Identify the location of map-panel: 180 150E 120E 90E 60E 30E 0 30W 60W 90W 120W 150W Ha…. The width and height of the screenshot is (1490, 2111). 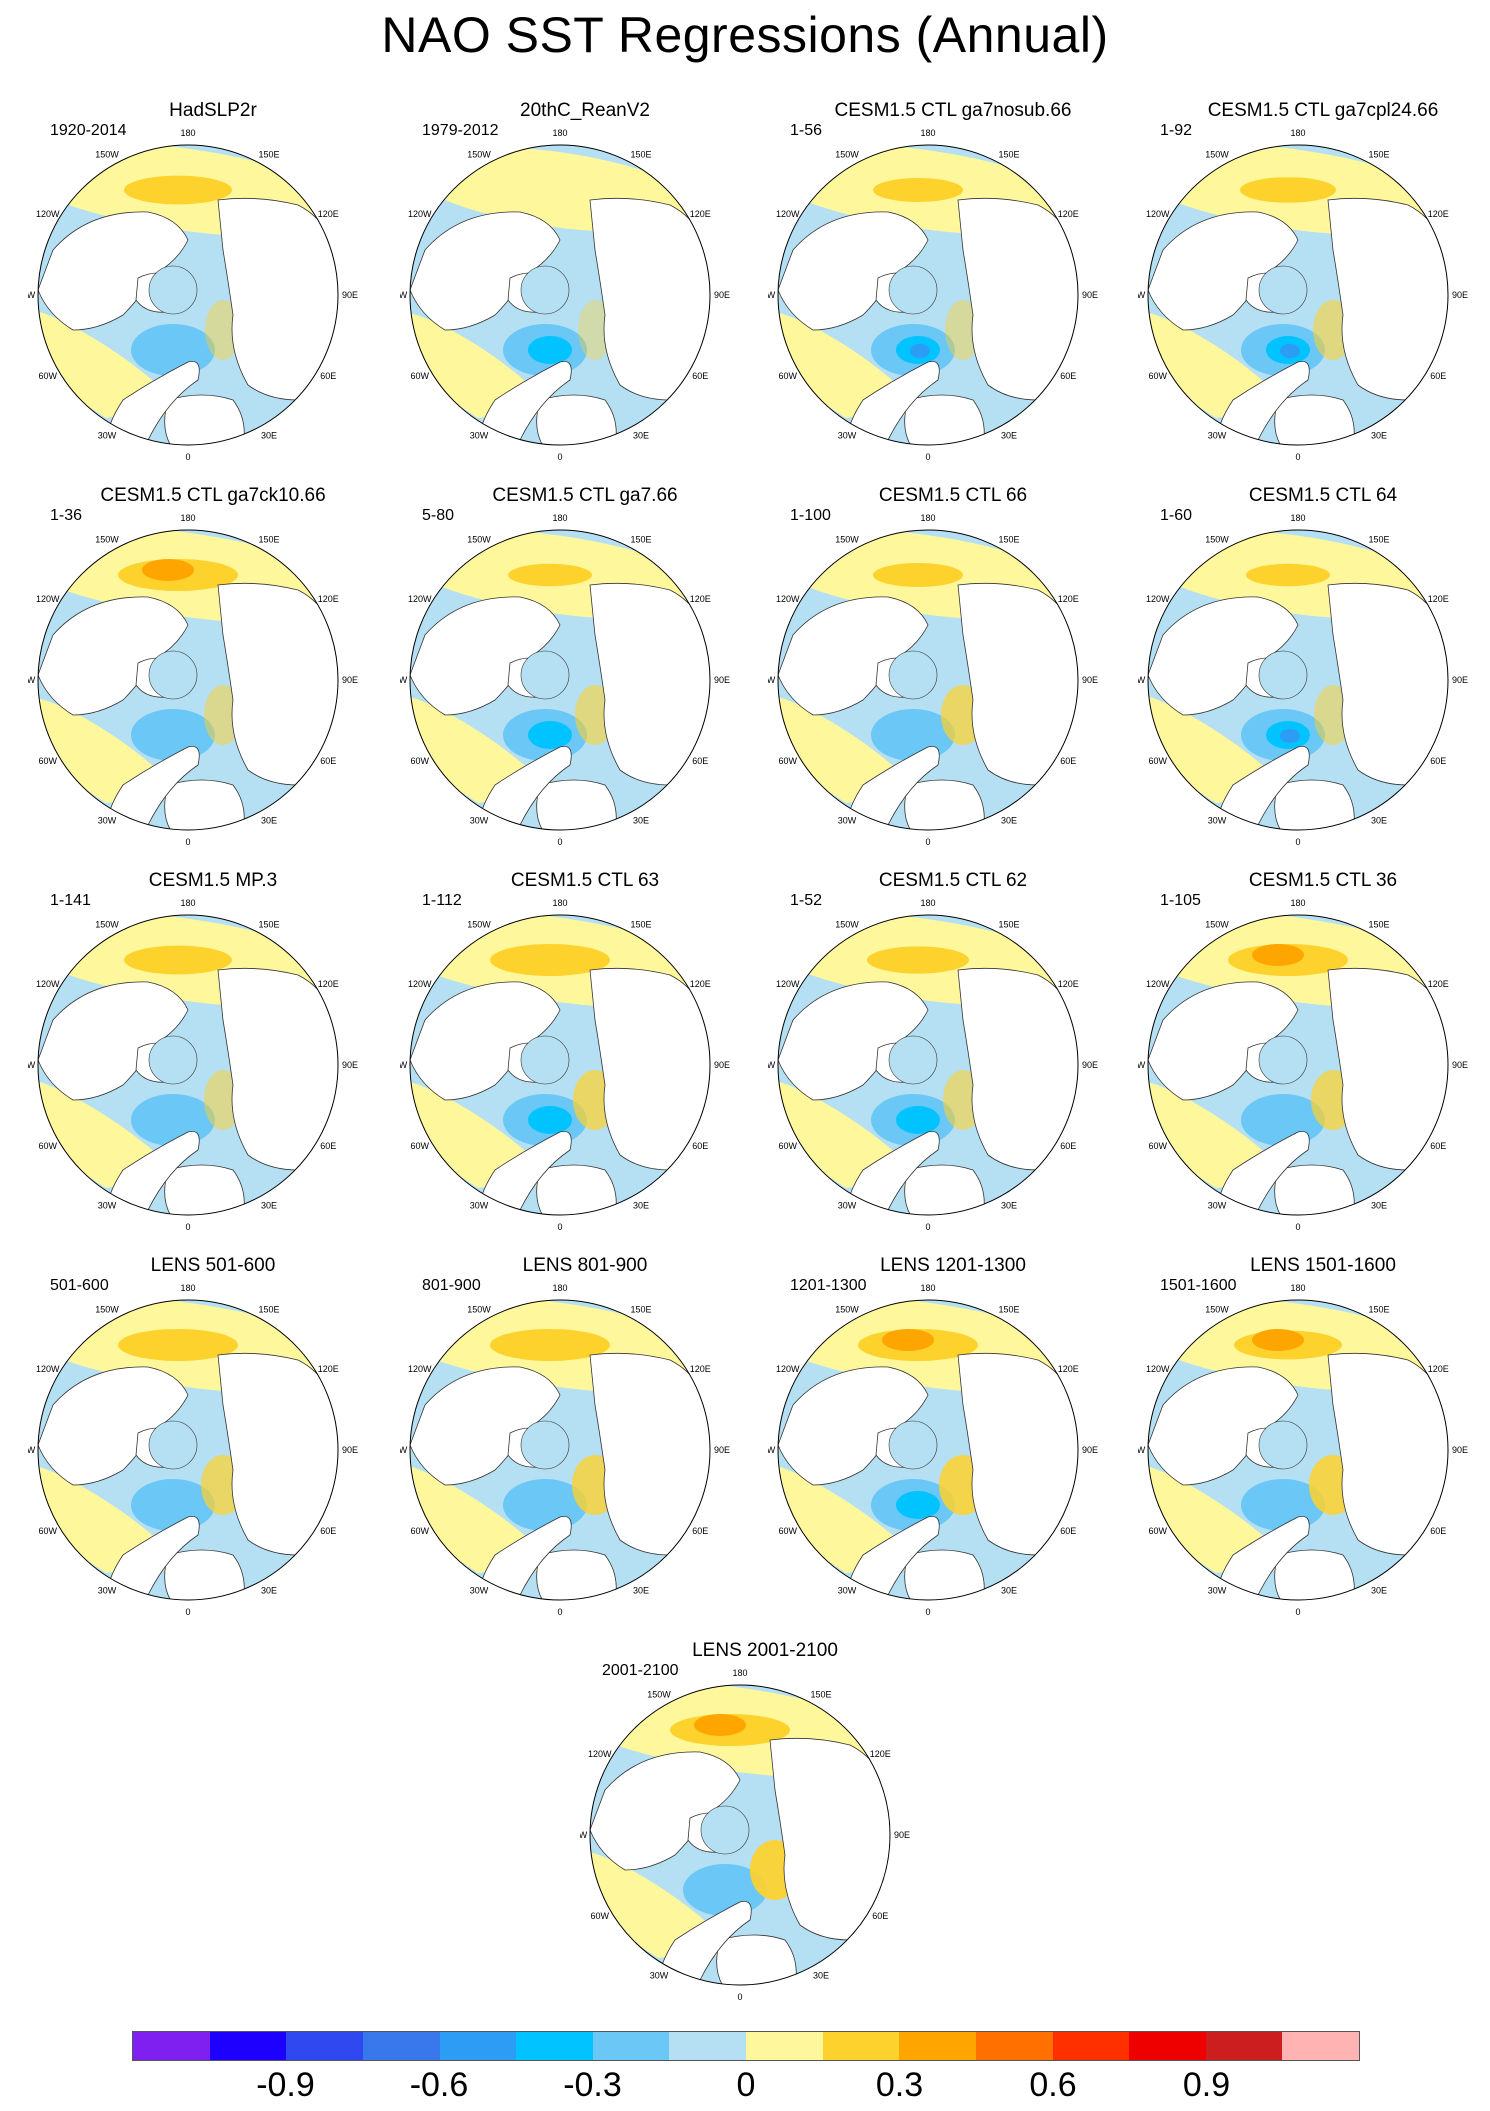
(213, 292).